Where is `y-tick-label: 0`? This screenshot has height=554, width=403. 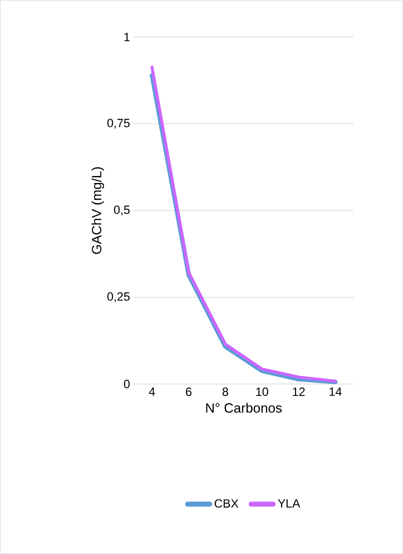 y-tick-label: 0 is located at coordinates (127, 384).